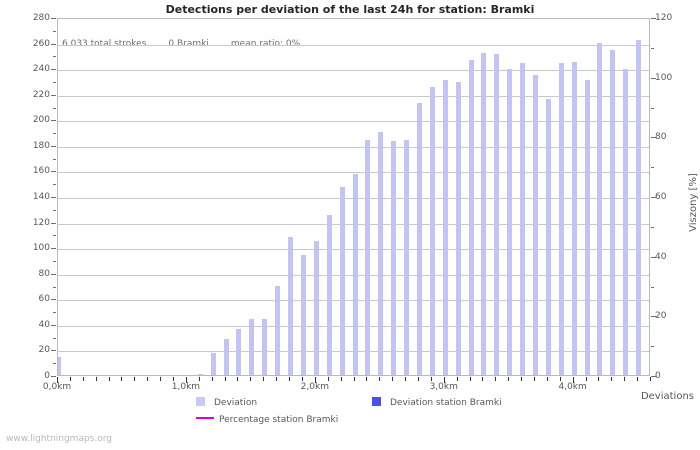 Image resolution: width=700 pixels, height=450 pixels. What do you see at coordinates (205, 418) in the screenshot?
I see `legend-line-percentage-station` at bounding box center [205, 418].